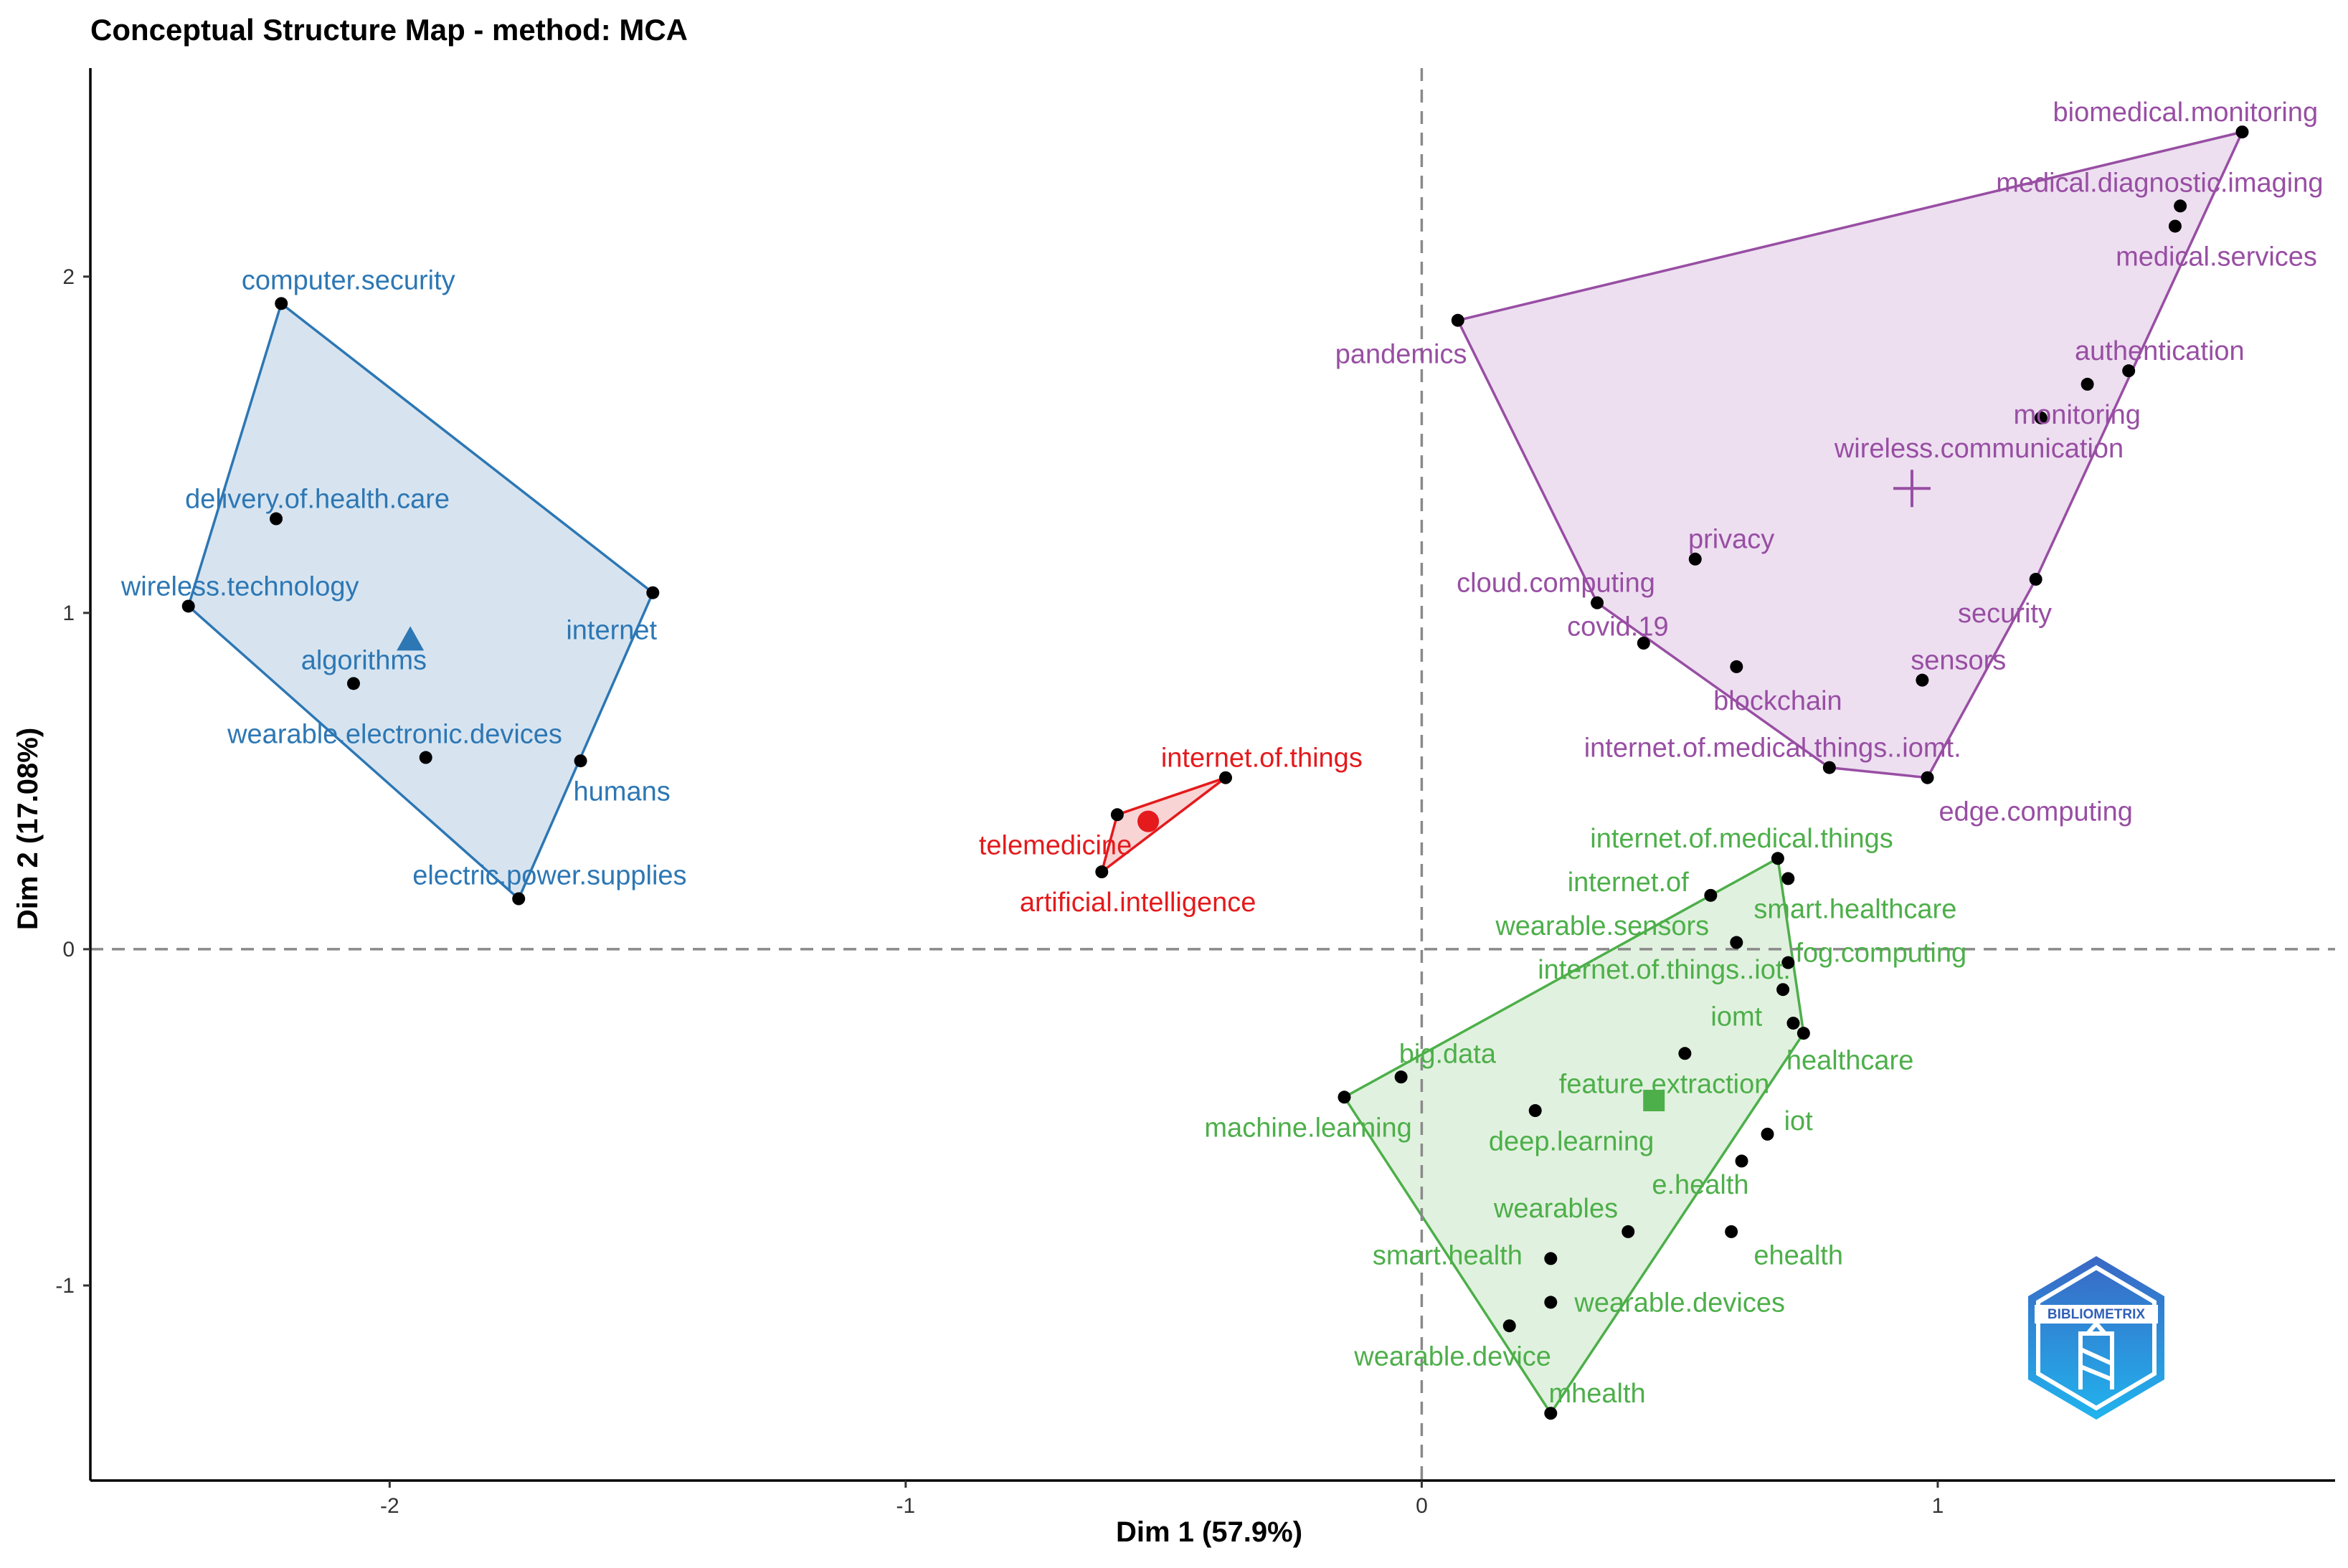 This screenshot has width=2348, height=1568. Describe the element at coordinates (1664, 1085) in the screenshot. I see `point-label: feature.extraction` at that location.